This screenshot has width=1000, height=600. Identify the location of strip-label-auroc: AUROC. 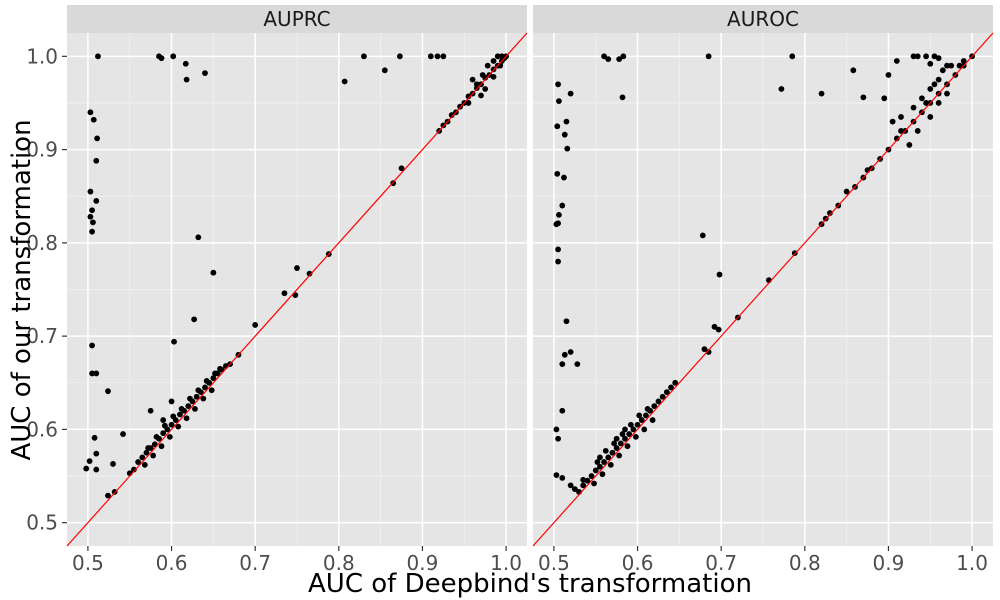
(763, 19).